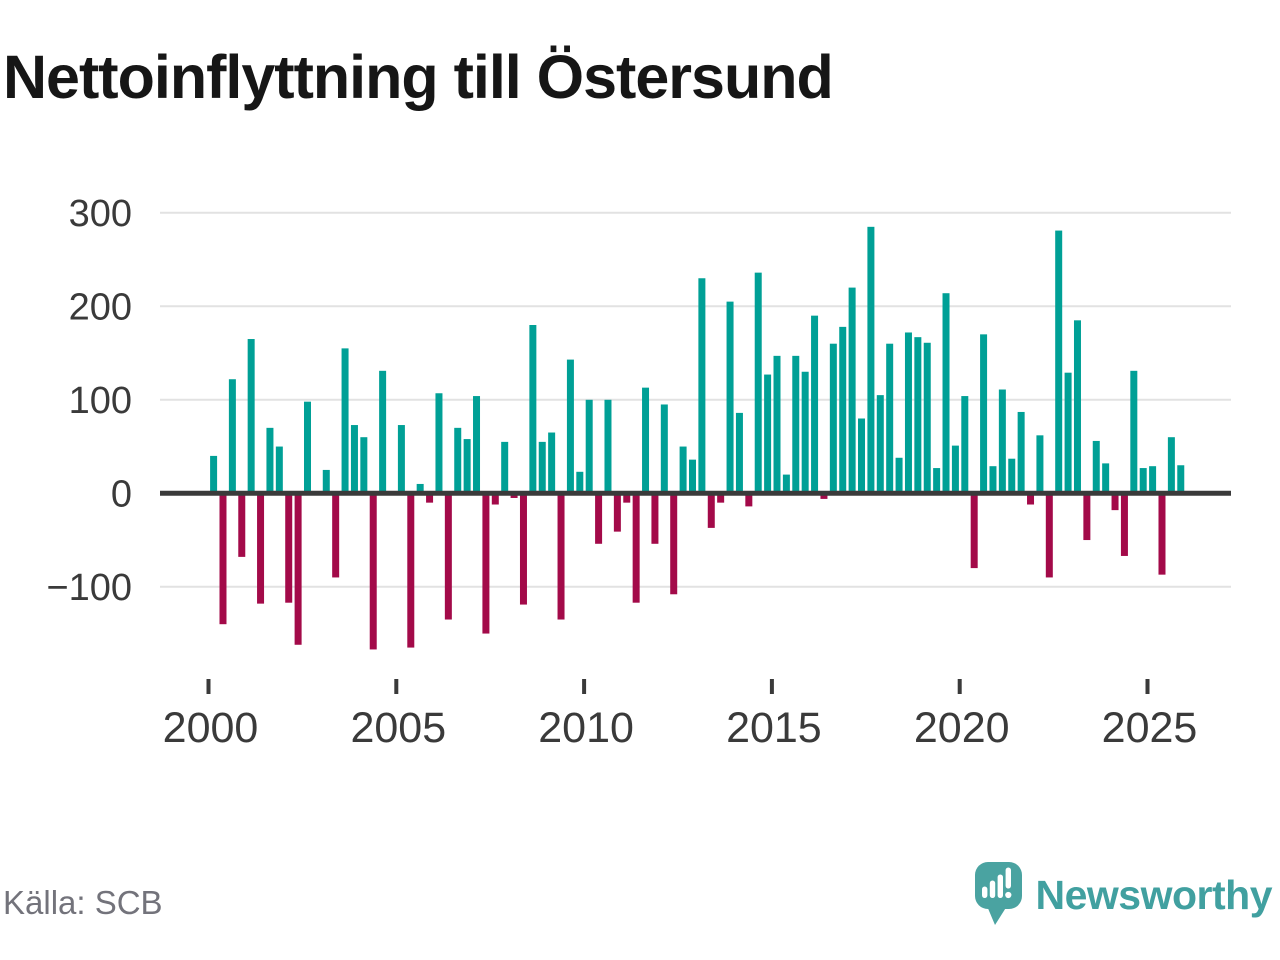 The image size is (1280, 960). What do you see at coordinates (100, 307) in the screenshot?
I see `y-tick-label: 200` at bounding box center [100, 307].